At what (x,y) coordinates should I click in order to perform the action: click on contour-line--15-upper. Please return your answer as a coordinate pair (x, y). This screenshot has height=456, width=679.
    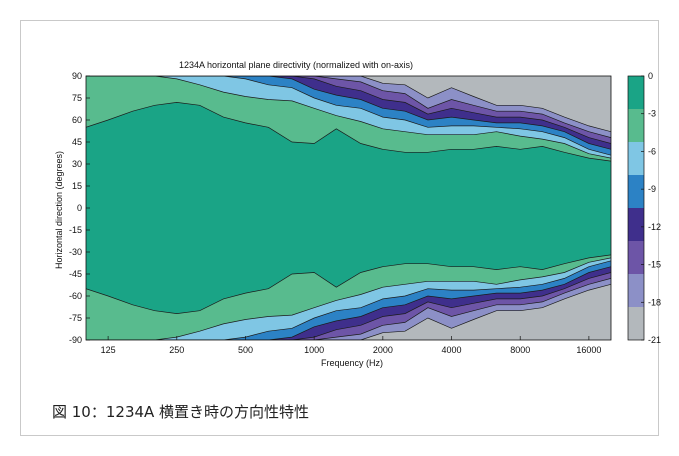
    Looking at the image, I should click on (348, 110).